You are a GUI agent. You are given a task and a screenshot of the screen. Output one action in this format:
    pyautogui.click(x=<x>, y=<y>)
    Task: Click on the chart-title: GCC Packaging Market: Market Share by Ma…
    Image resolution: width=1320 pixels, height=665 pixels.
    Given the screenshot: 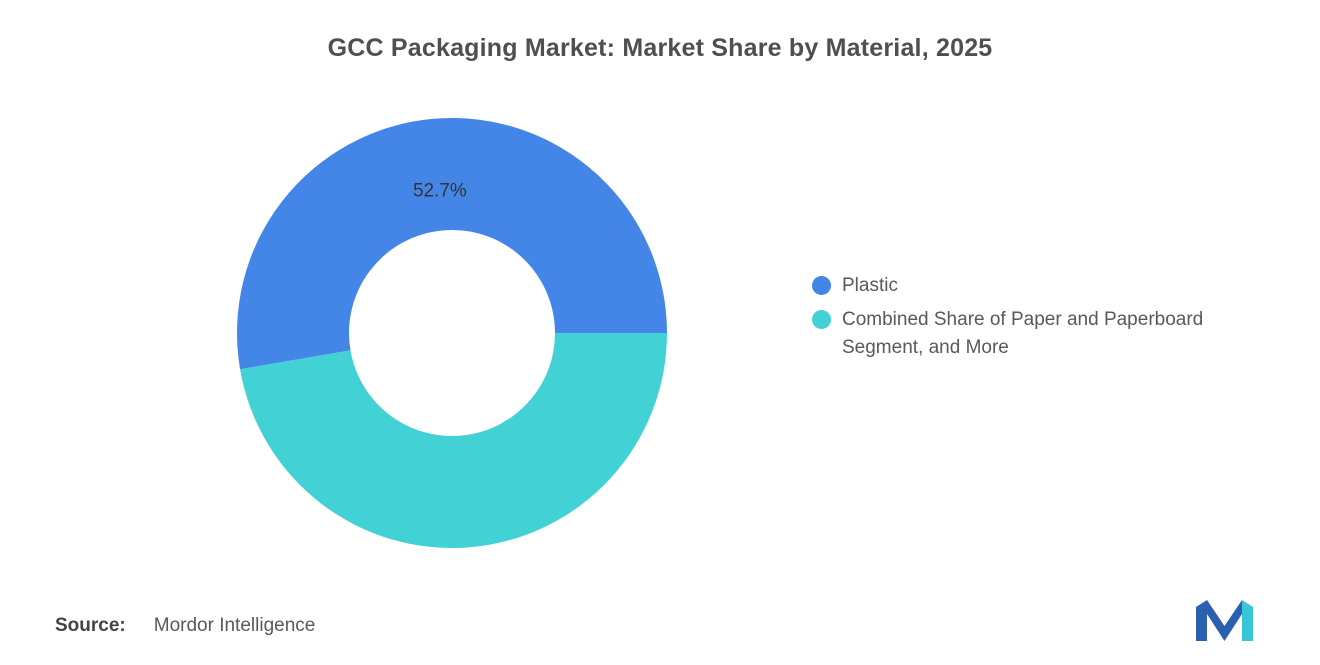 What is the action you would take?
    pyautogui.click(x=660, y=48)
    